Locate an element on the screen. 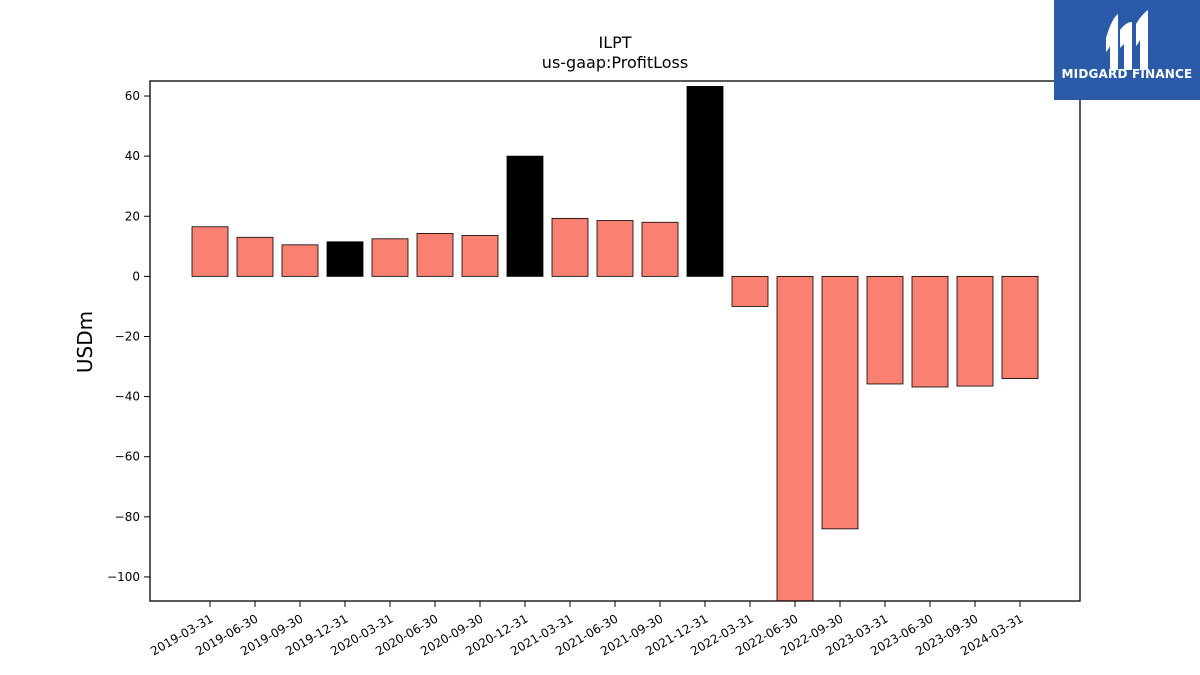 The image size is (1200, 675). chart-title: ILPT is located at coordinates (614, 42).